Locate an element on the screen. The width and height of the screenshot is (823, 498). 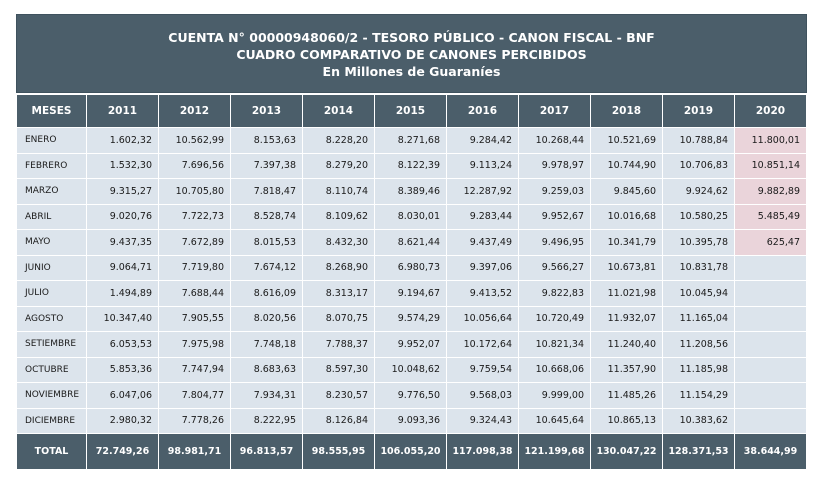
value-cell: 9.952,67 is located at coordinates (554, 216).